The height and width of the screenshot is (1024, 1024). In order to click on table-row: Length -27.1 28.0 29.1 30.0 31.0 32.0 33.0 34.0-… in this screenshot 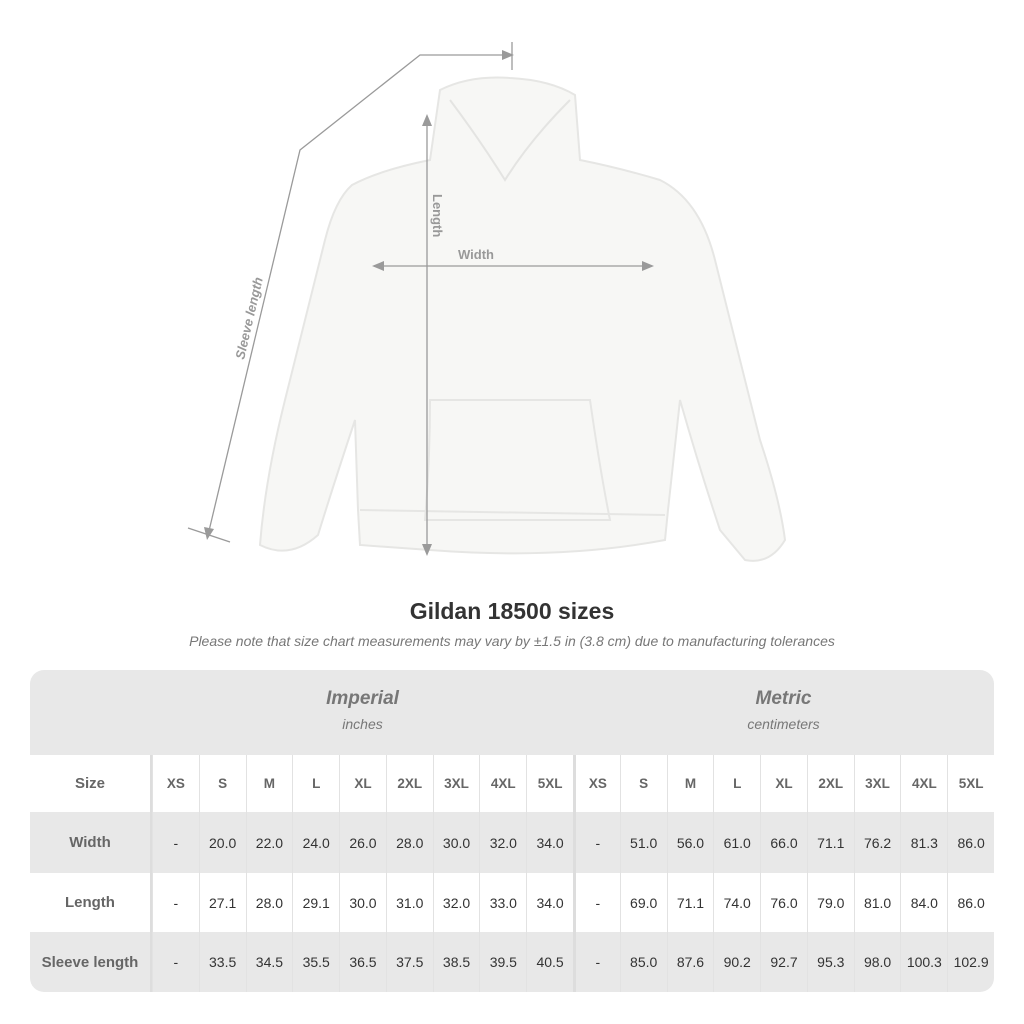, I will do `click(512, 902)`.